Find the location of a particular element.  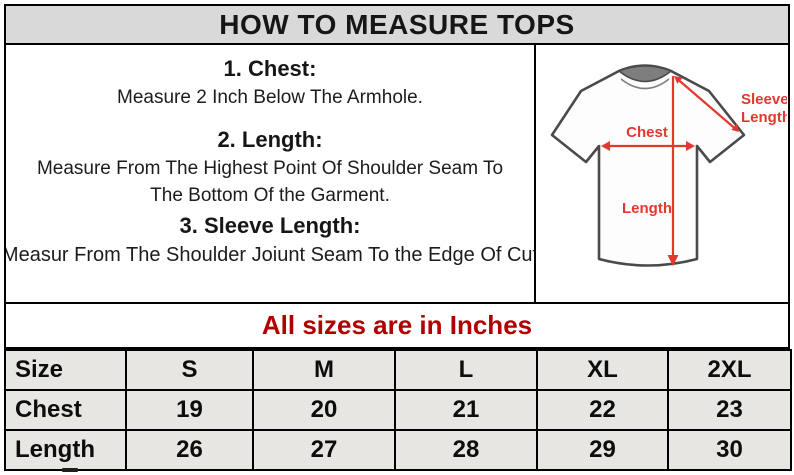

length-value-l: 28 is located at coordinates (466, 450).